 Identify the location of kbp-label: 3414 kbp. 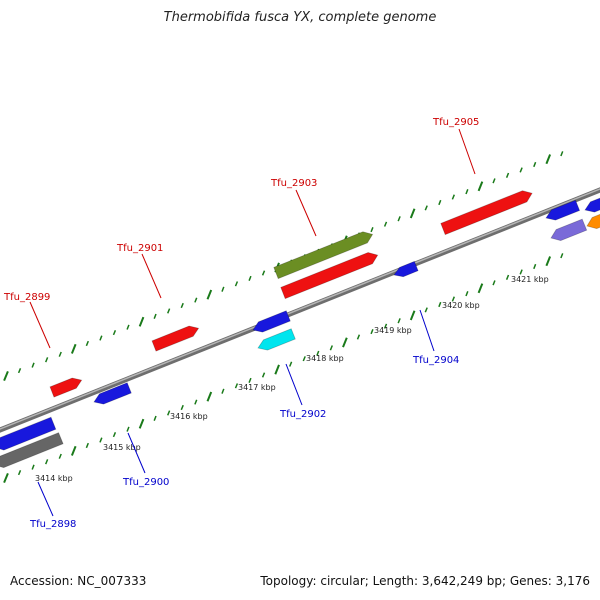
(54, 478).